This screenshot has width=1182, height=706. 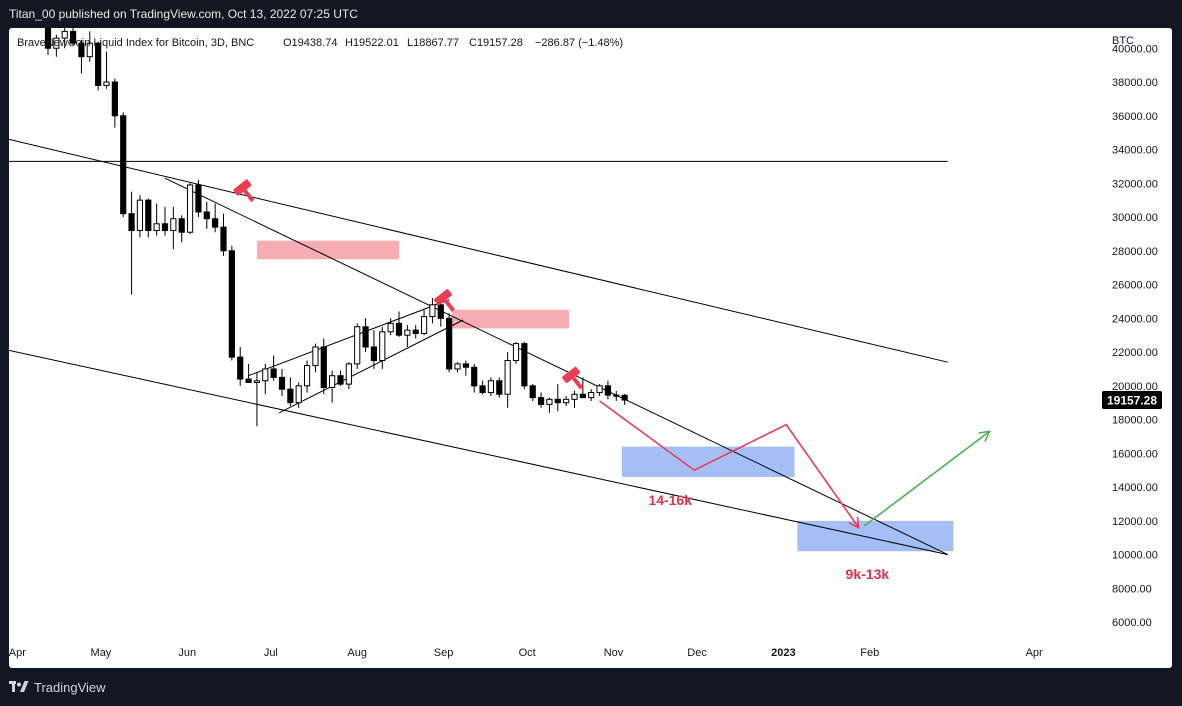 What do you see at coordinates (187, 653) in the screenshot?
I see `time-tick-label: Jun` at bounding box center [187, 653].